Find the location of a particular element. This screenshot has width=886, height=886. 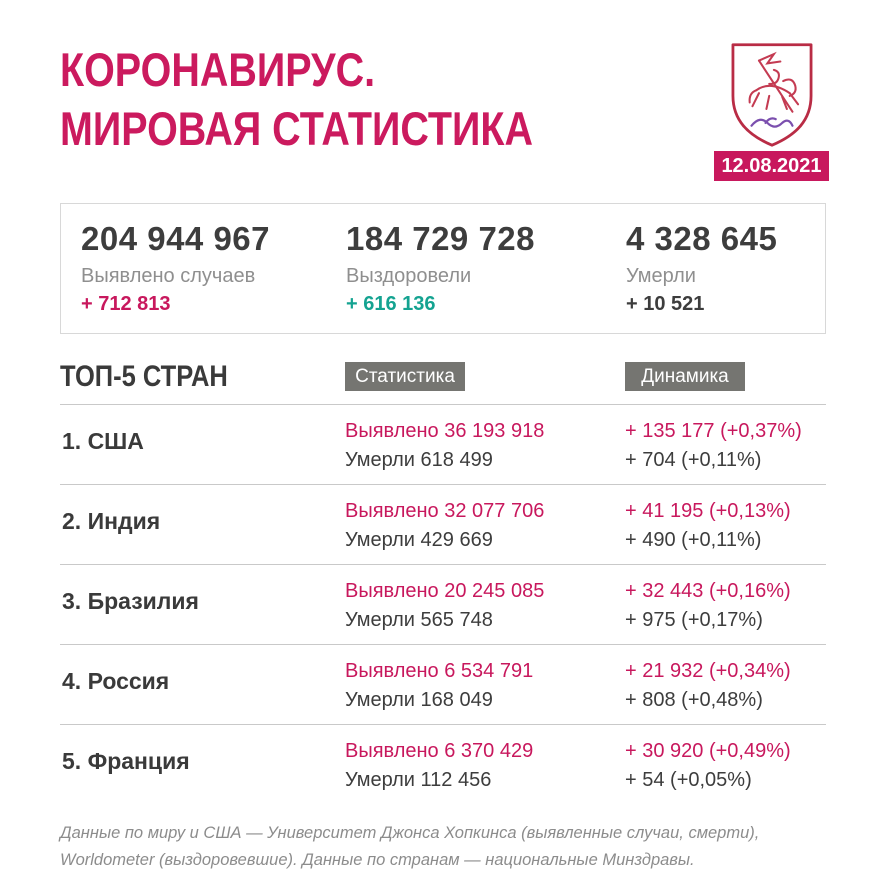

statistics-cell: Выявлено 32 077 706 Умерли 429 669 is located at coordinates (444, 526).